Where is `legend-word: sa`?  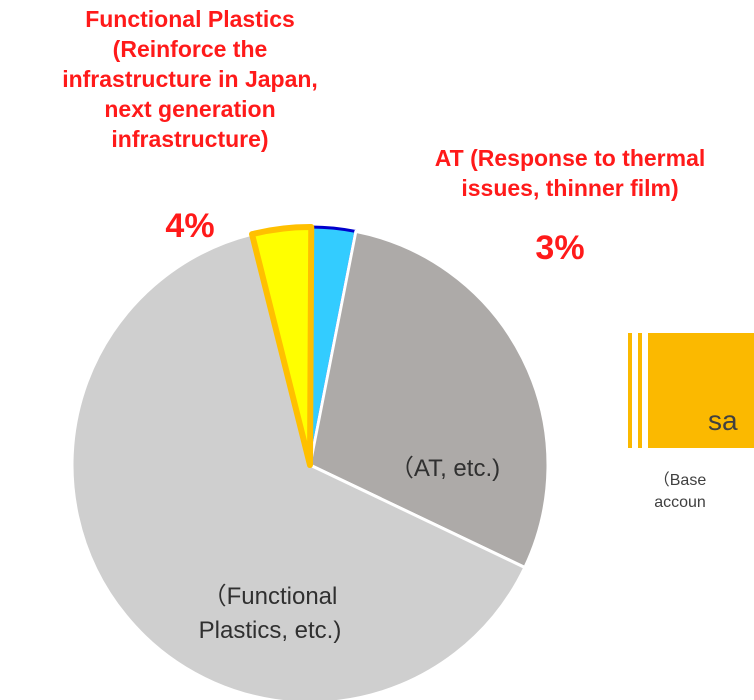
legend-word: sa is located at coordinates (723, 420).